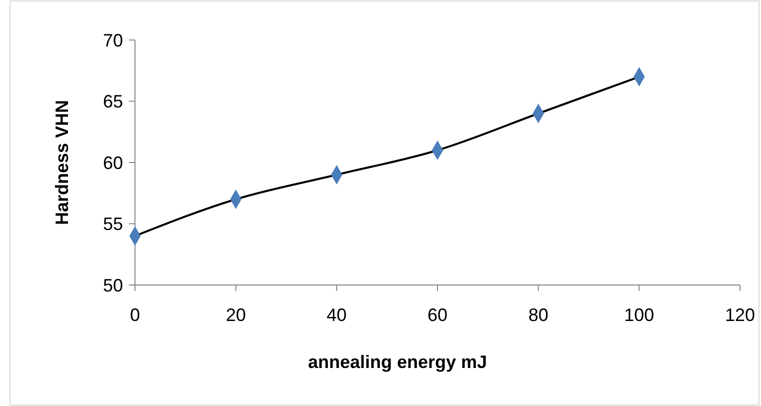 Image resolution: width=761 pixels, height=406 pixels. I want to click on x-tick-label: 100, so click(639, 315).